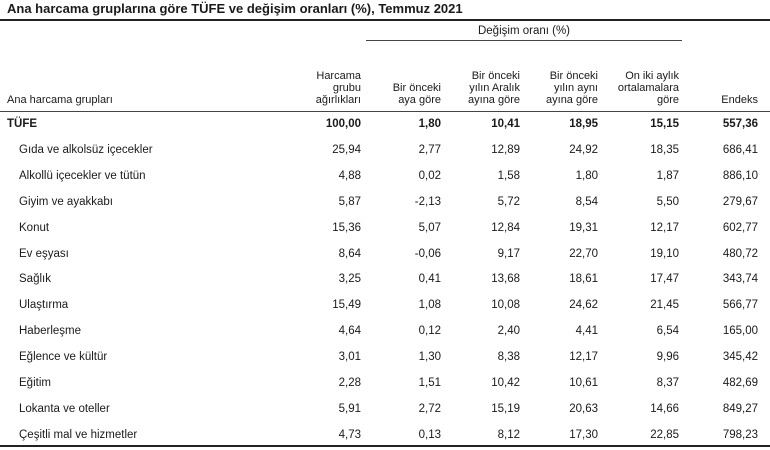 Image resolution: width=770 pixels, height=450 pixels. I want to click on cell-monthly-change: 0,41, so click(429, 279).